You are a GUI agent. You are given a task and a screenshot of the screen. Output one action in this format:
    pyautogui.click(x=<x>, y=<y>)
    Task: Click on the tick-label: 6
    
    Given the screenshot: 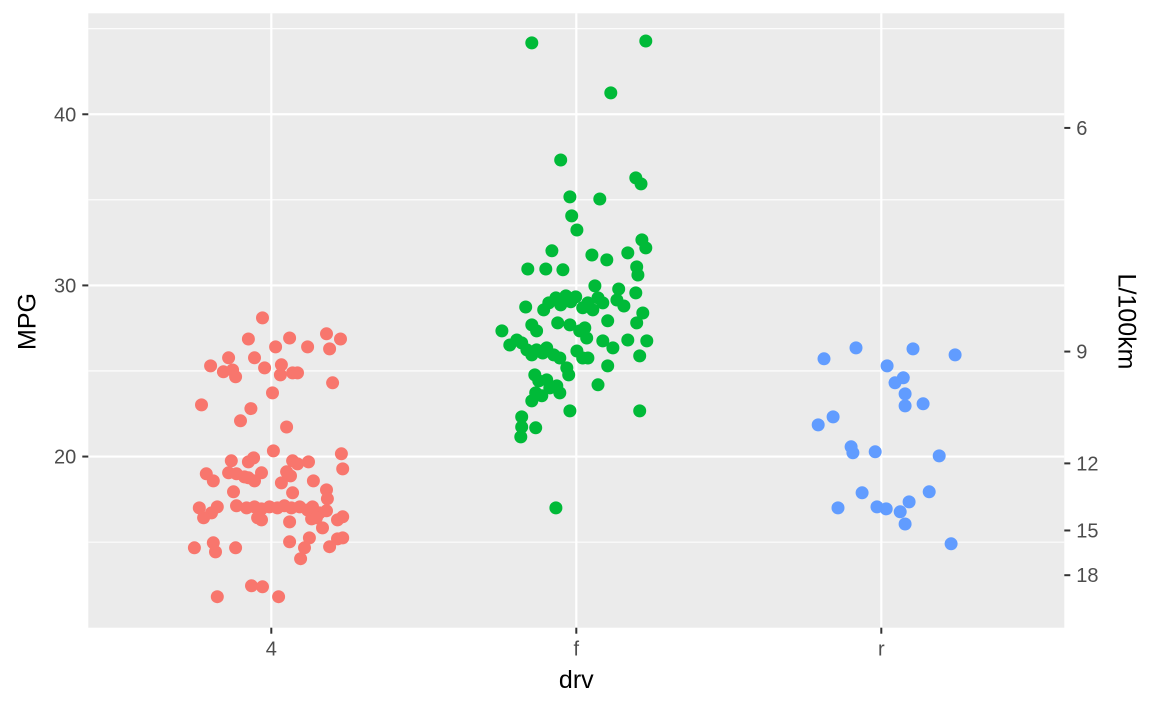 What is the action you would take?
    pyautogui.click(x=1081, y=129)
    